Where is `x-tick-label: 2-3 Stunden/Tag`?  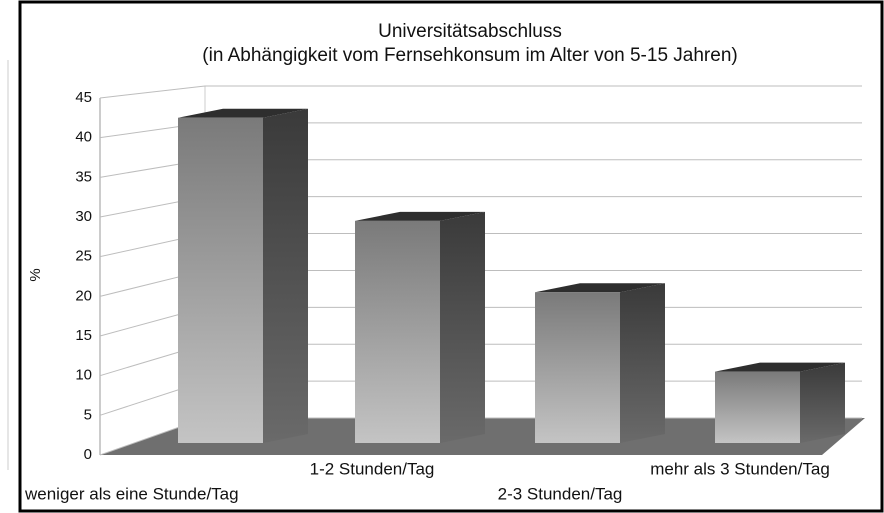 x-tick-label: 2-3 Stunden/Tag is located at coordinates (560, 493).